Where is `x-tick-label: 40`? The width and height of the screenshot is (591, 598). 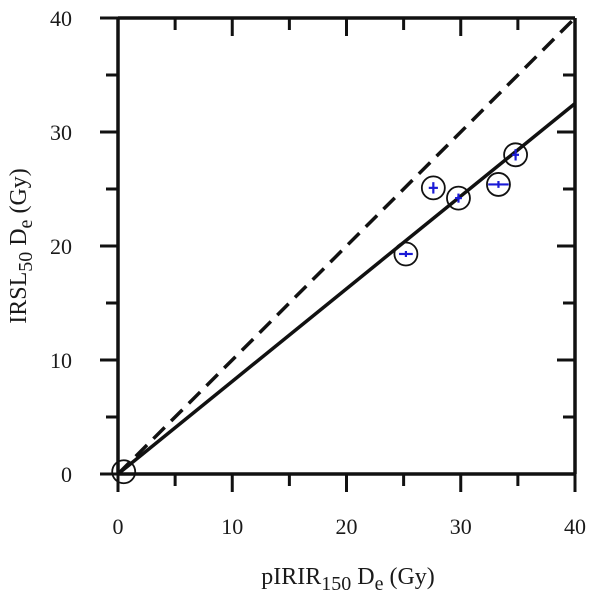 x-tick-label: 40 is located at coordinates (575, 526).